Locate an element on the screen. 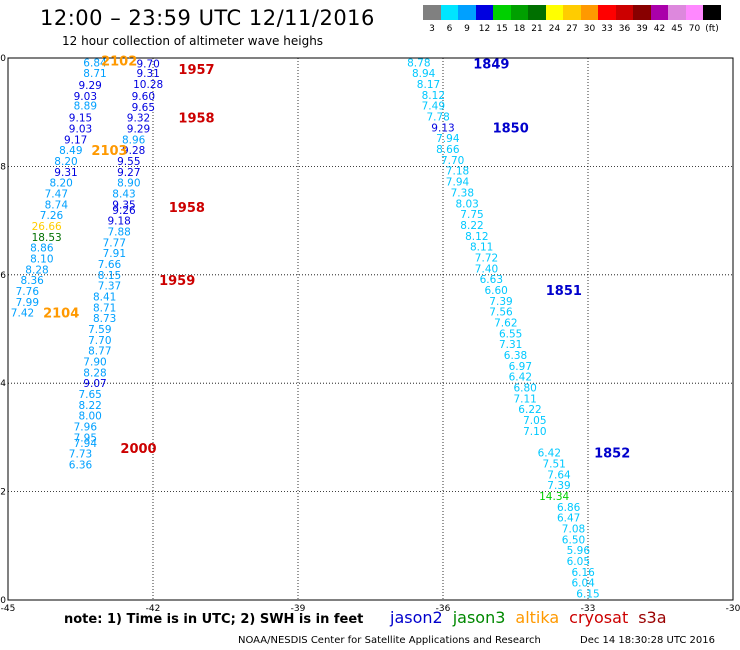  wave-height-value: 6.36 is located at coordinates (81, 466).